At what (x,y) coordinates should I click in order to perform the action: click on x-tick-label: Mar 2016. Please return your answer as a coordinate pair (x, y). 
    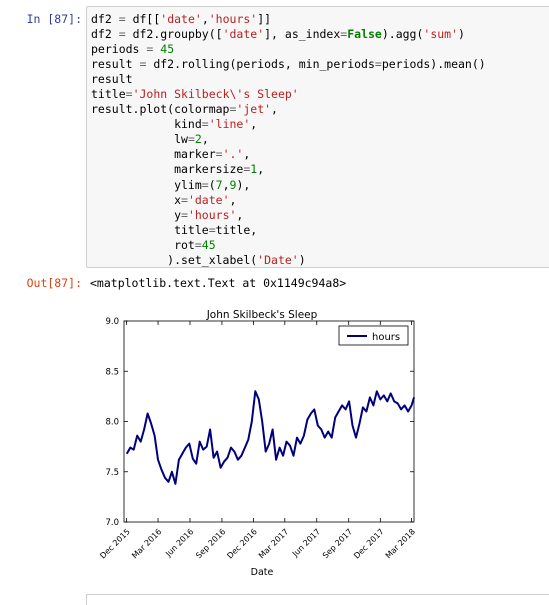
    Looking at the image, I should click on (146, 543).